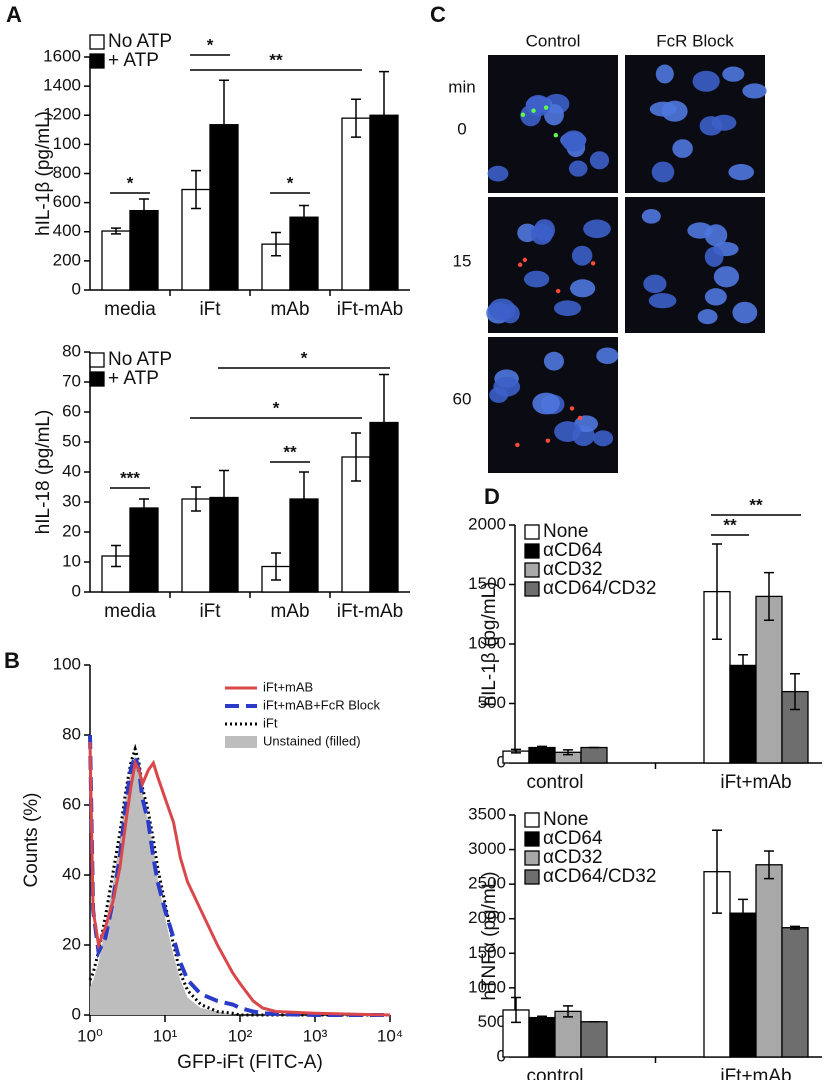 The height and width of the screenshot is (1080, 835). Describe the element at coordinates (492, 702) in the screenshot. I see `y-tick-label: 500` at that location.